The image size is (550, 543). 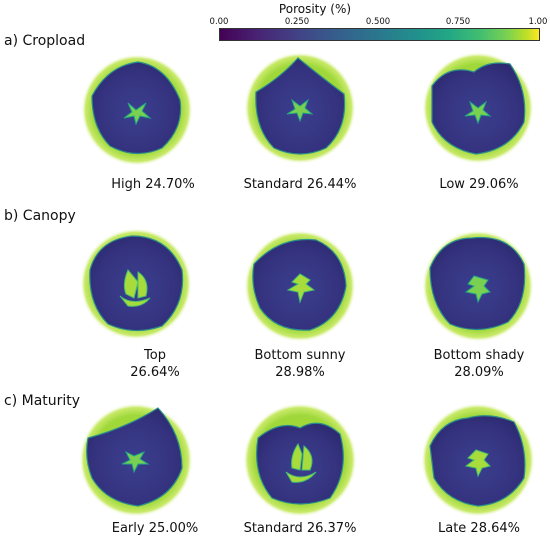 I want to click on caption-label: Top, so click(x=155, y=355).